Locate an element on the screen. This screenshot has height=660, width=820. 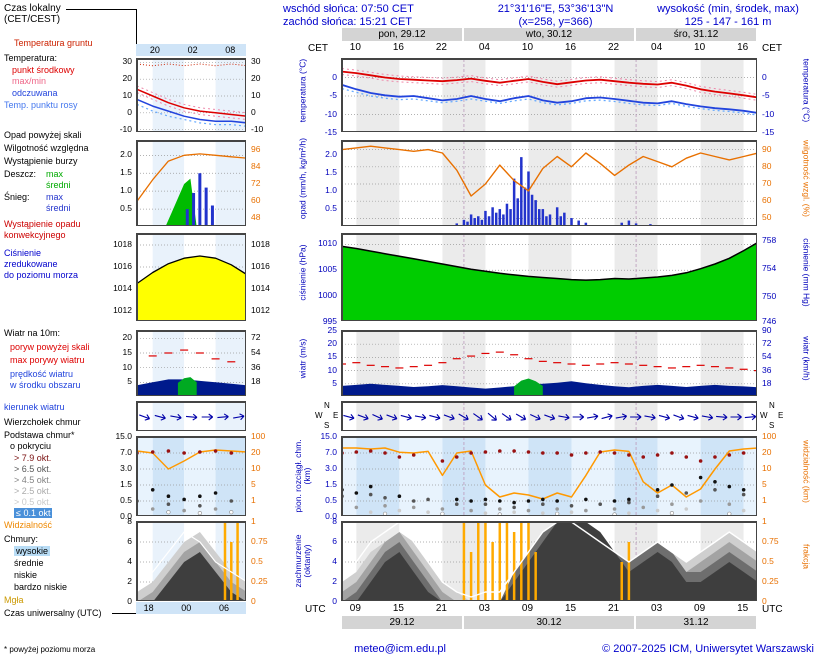
hour-label: 02 is located at coordinates (192, 50).